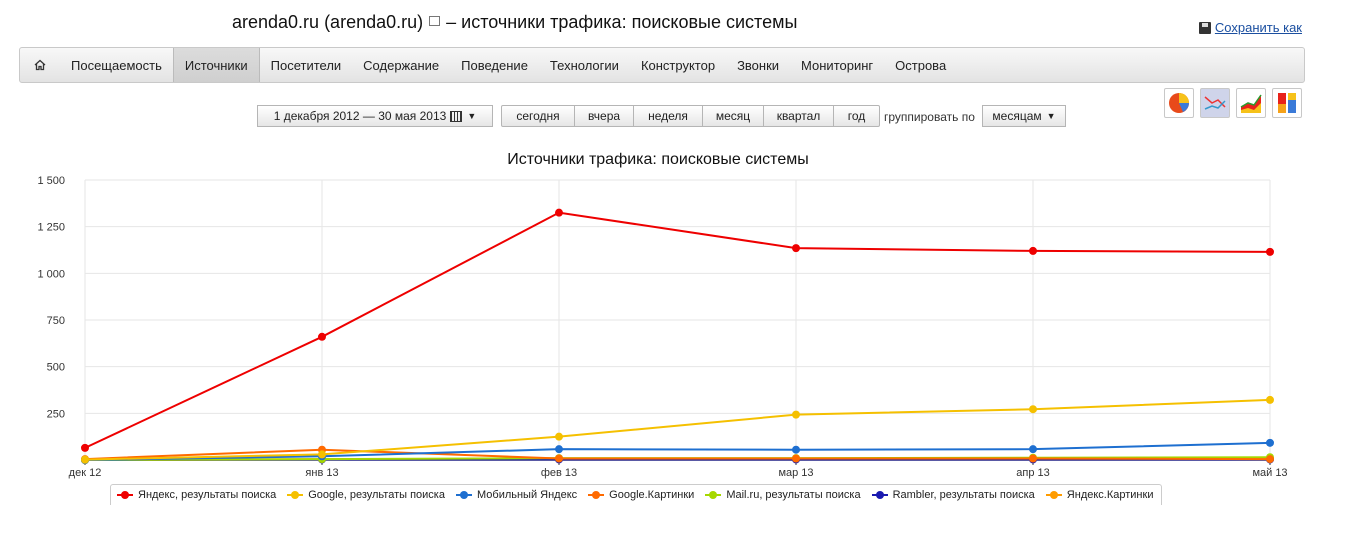 The width and height of the screenshot is (1345, 539). What do you see at coordinates (1269, 473) in the screenshot?
I see `x-tick-label: май 13` at bounding box center [1269, 473].